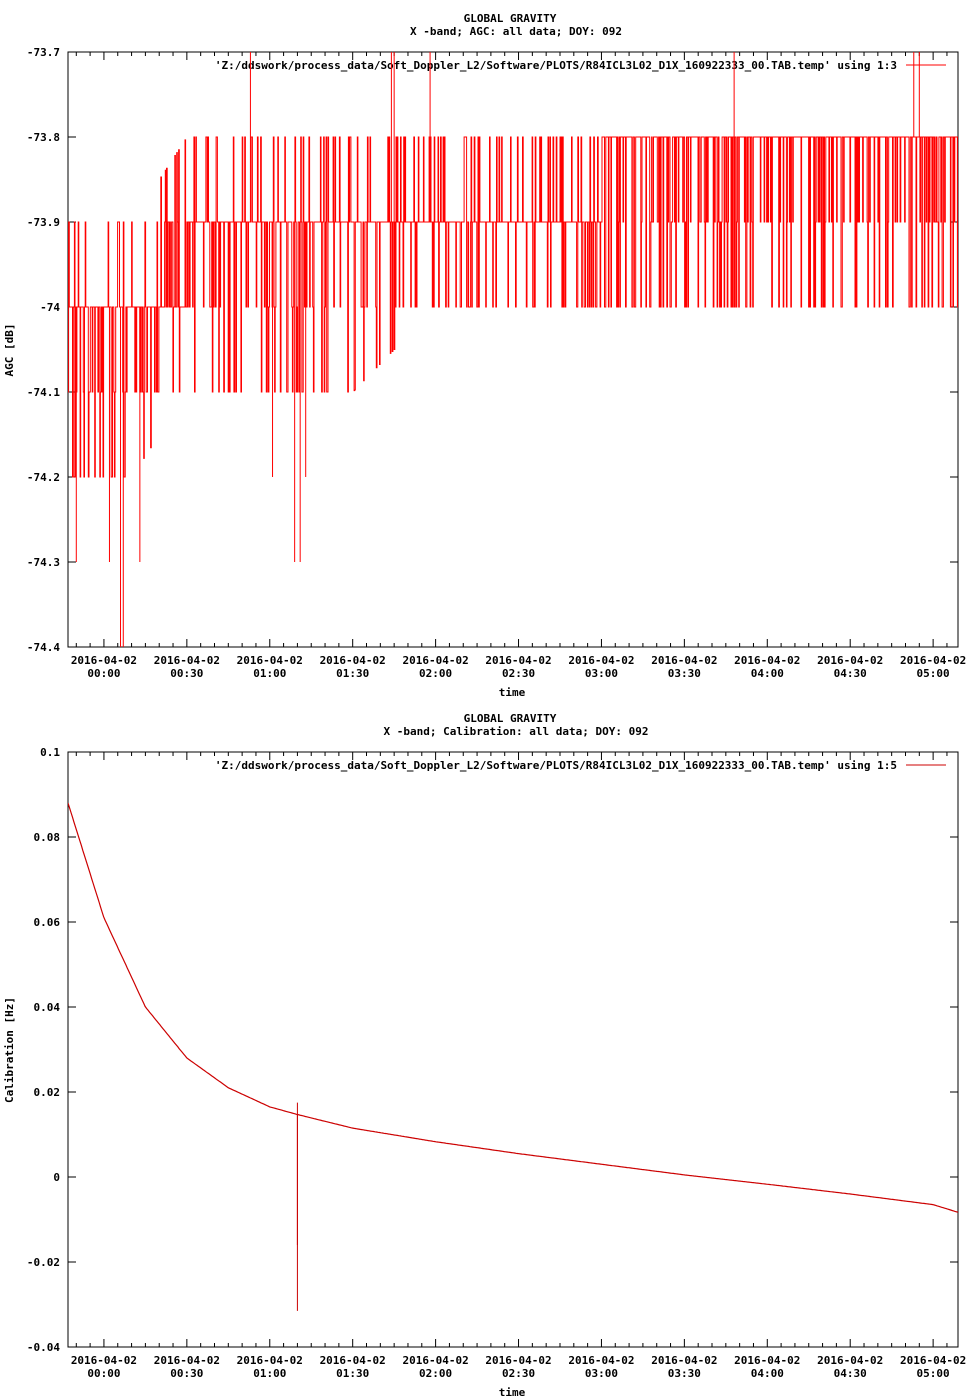 The height and width of the screenshot is (1400, 980). I want to click on y-tick-label: 0.1, so click(50, 752).